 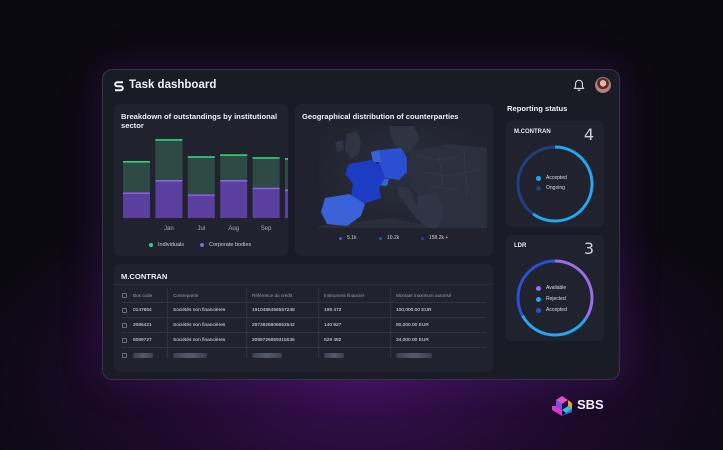 I want to click on col-header-bos-code: Bos code, so click(x=143, y=295).